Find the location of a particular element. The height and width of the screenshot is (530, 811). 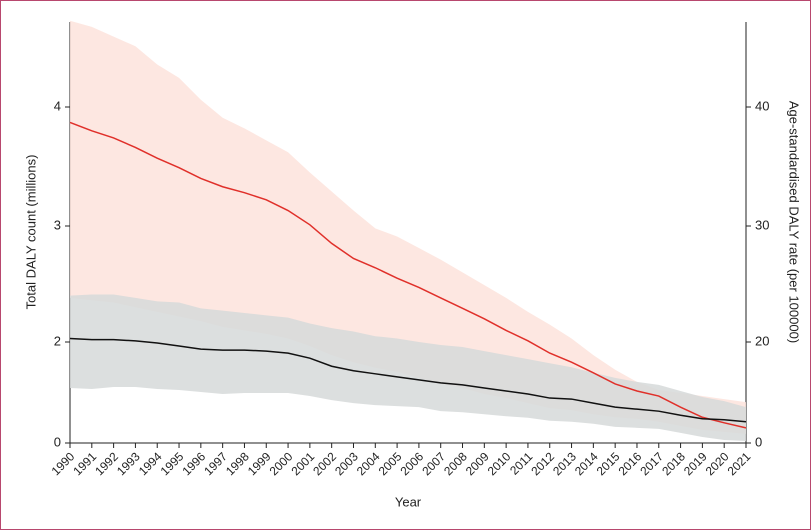

x-tick-label: 1999 is located at coordinates (259, 463).